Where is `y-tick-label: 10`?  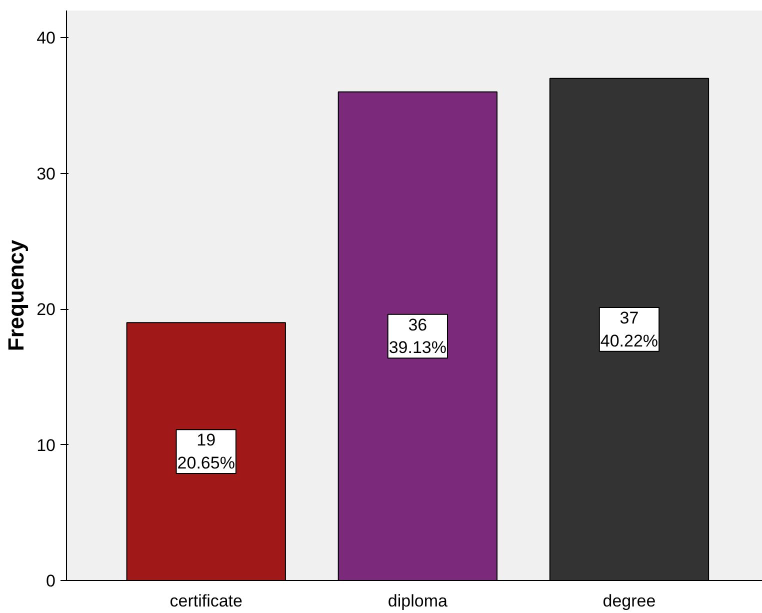 y-tick-label: 10 is located at coordinates (46, 445).